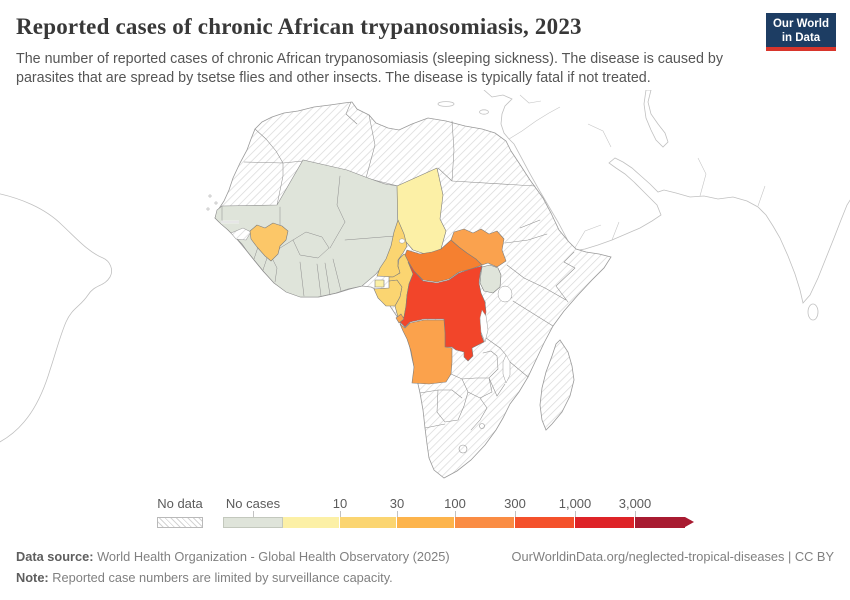  What do you see at coordinates (515, 503) in the screenshot?
I see `legend-tick-300: 300` at bounding box center [515, 503].